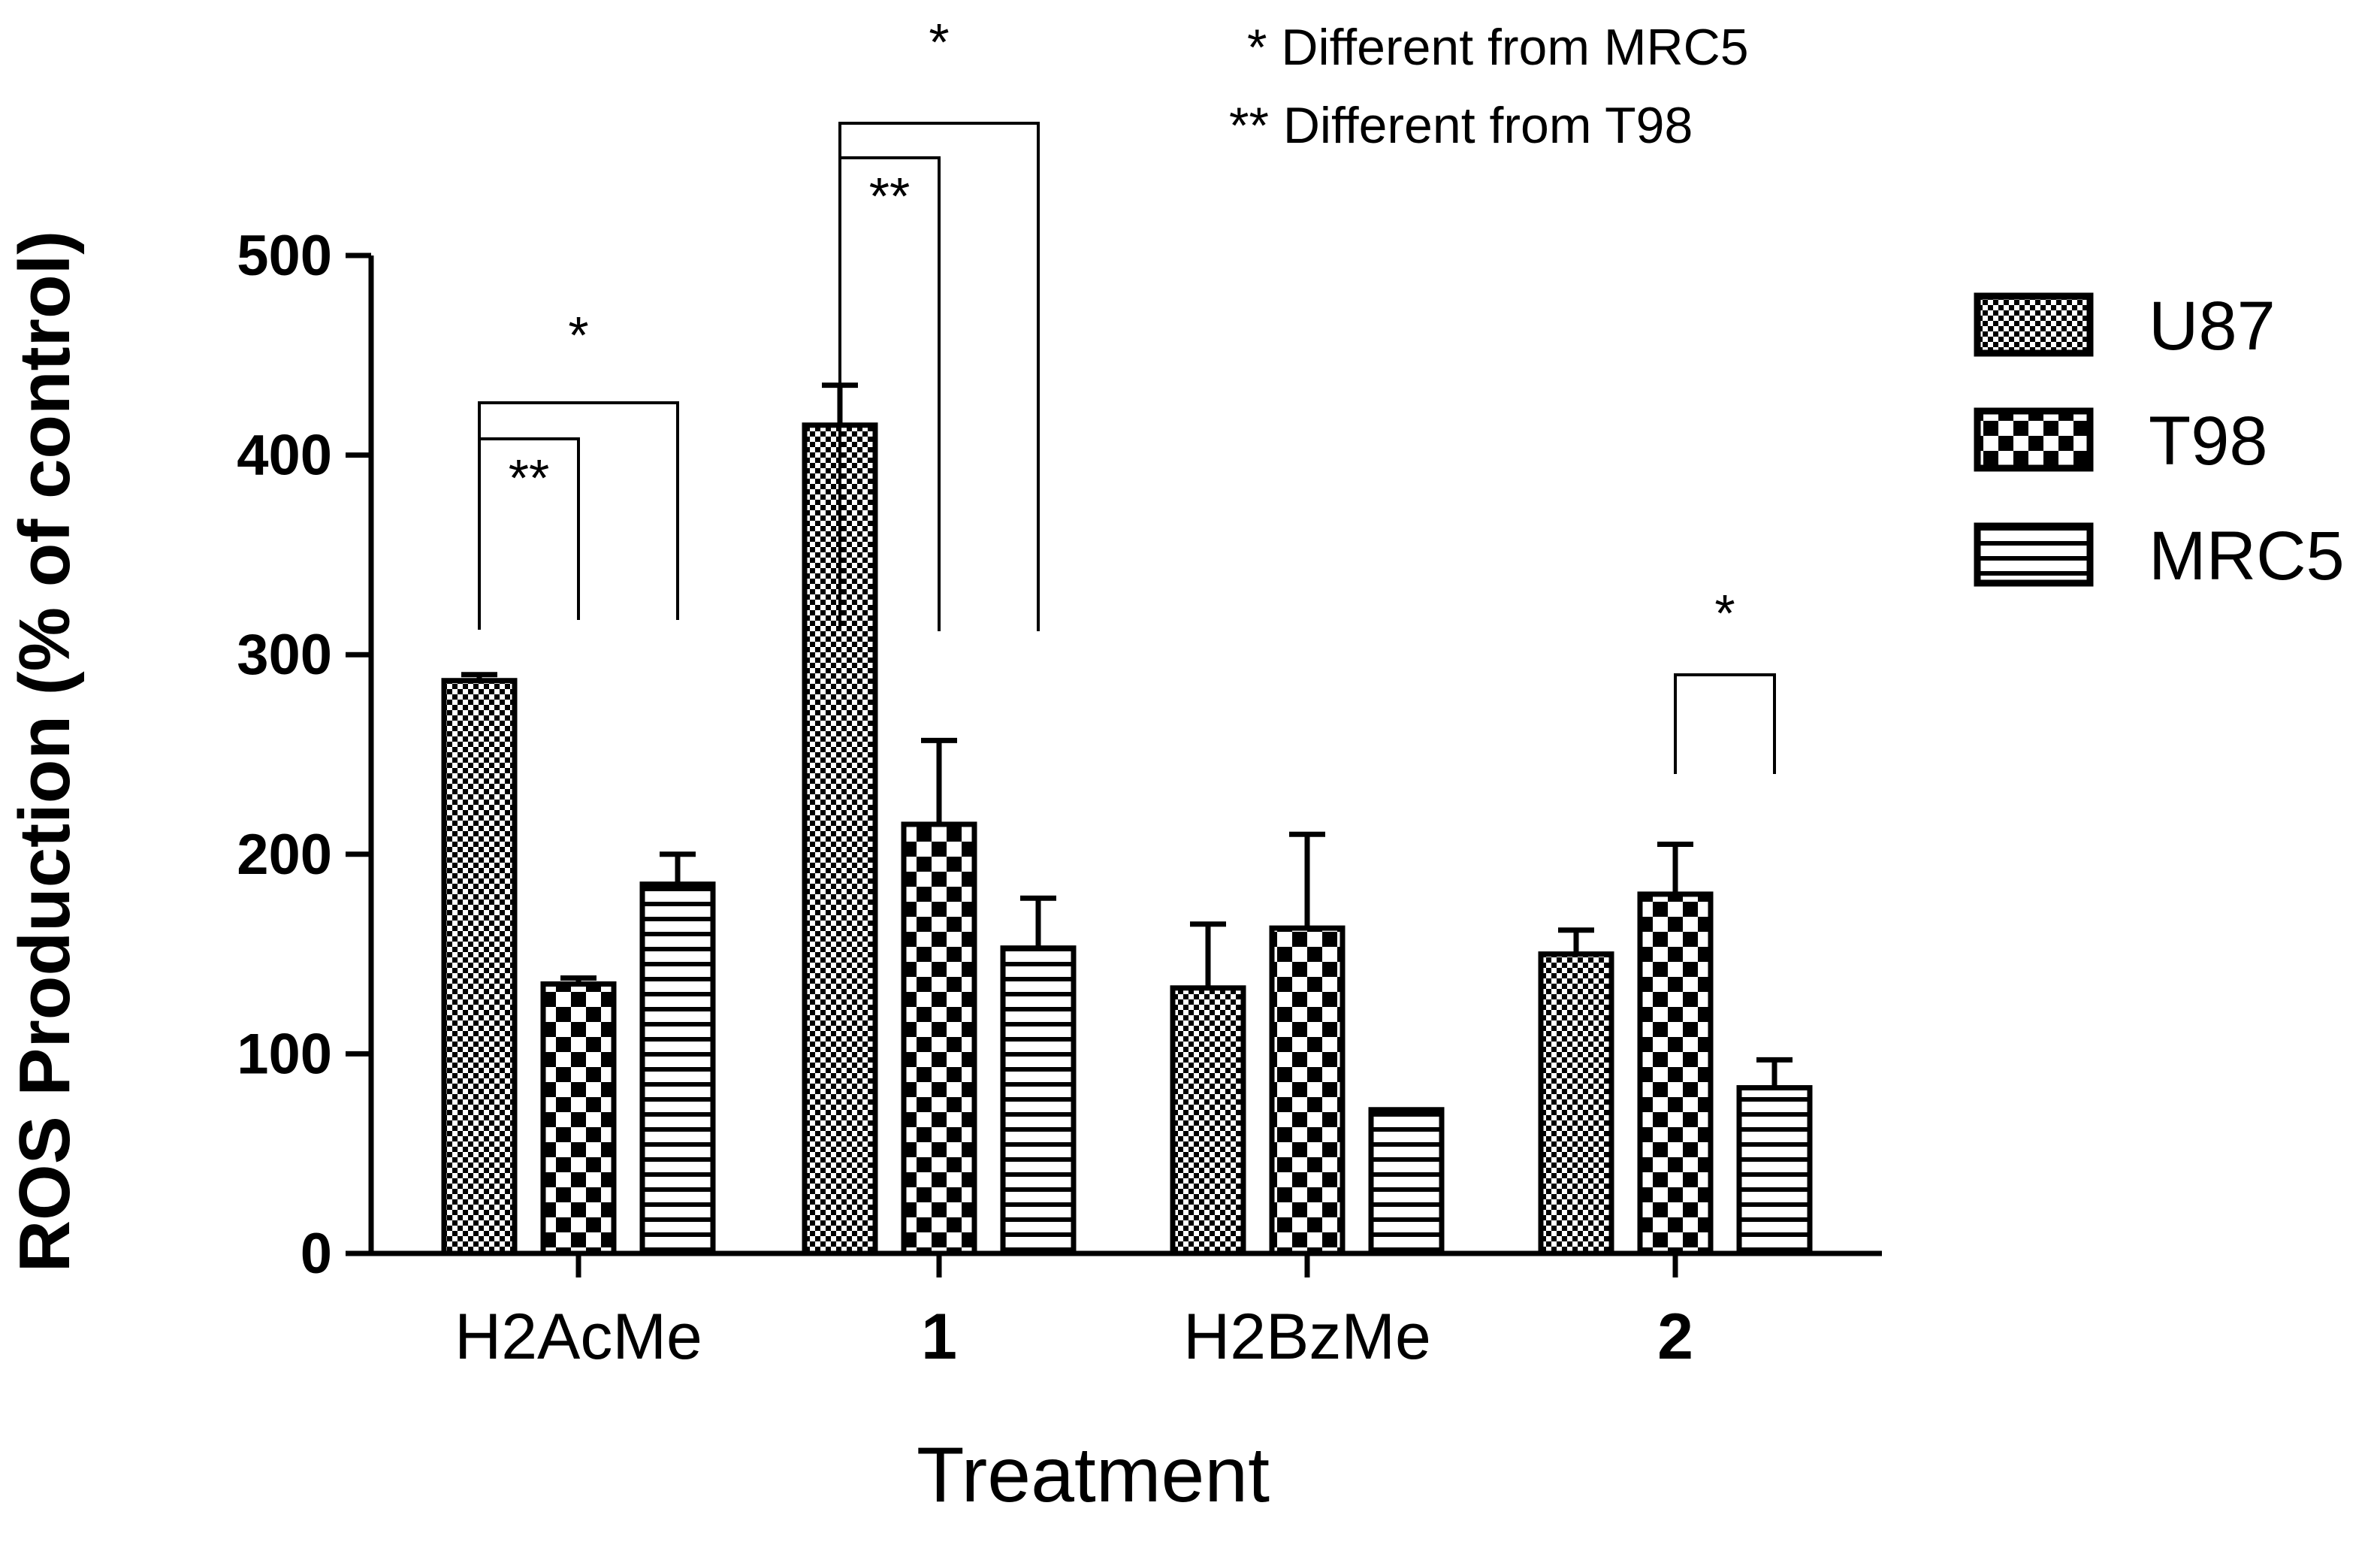  I want to click on x-tick-label-2: 2, so click(1675, 1337).